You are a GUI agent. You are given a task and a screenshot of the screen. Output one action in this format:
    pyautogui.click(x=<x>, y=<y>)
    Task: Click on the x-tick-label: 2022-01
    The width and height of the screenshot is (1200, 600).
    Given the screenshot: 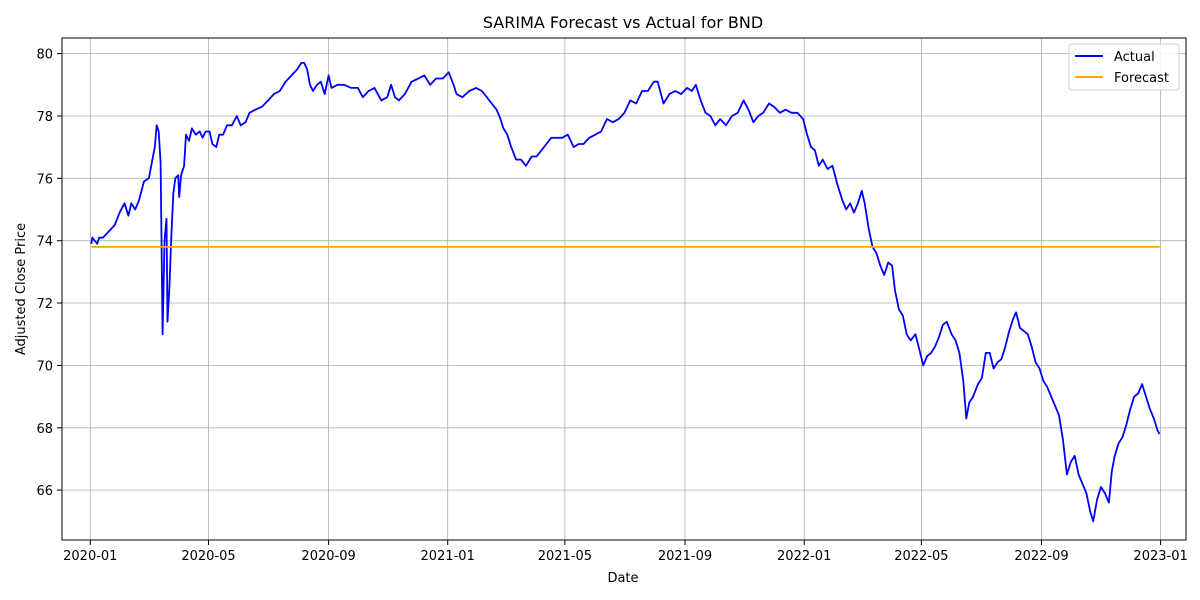 What is the action you would take?
    pyautogui.click(x=804, y=556)
    